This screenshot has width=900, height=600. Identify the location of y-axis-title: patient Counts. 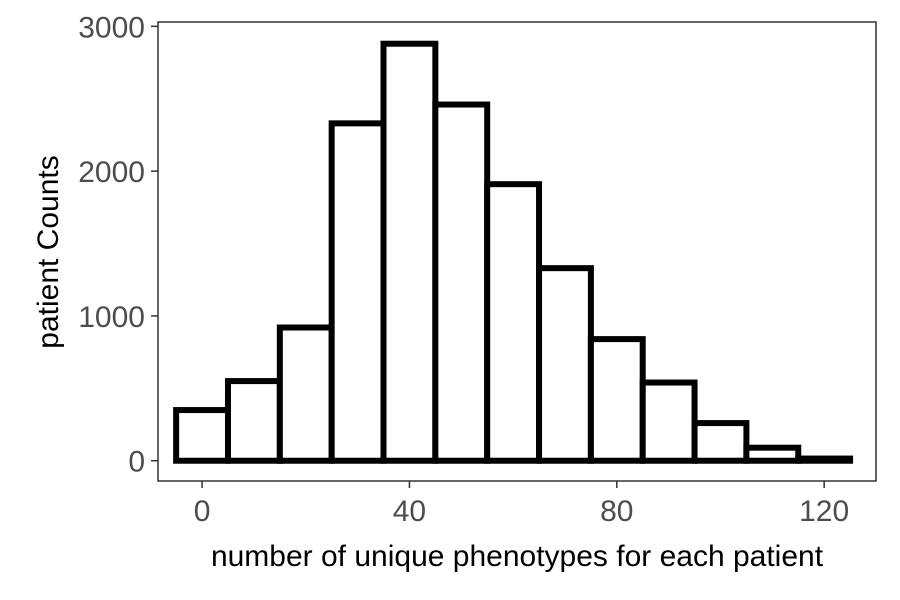
(48, 251).